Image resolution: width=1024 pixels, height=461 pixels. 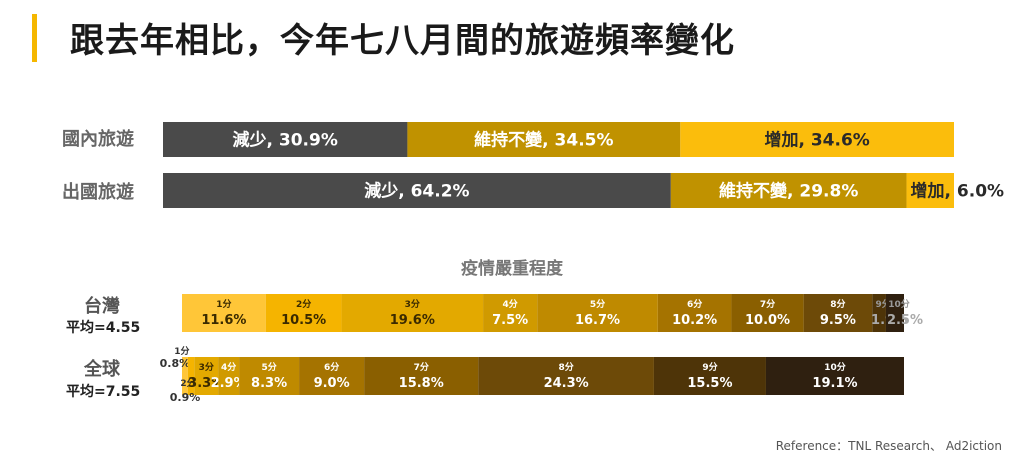 I want to click on data-label: 19.6%, so click(x=412, y=320).